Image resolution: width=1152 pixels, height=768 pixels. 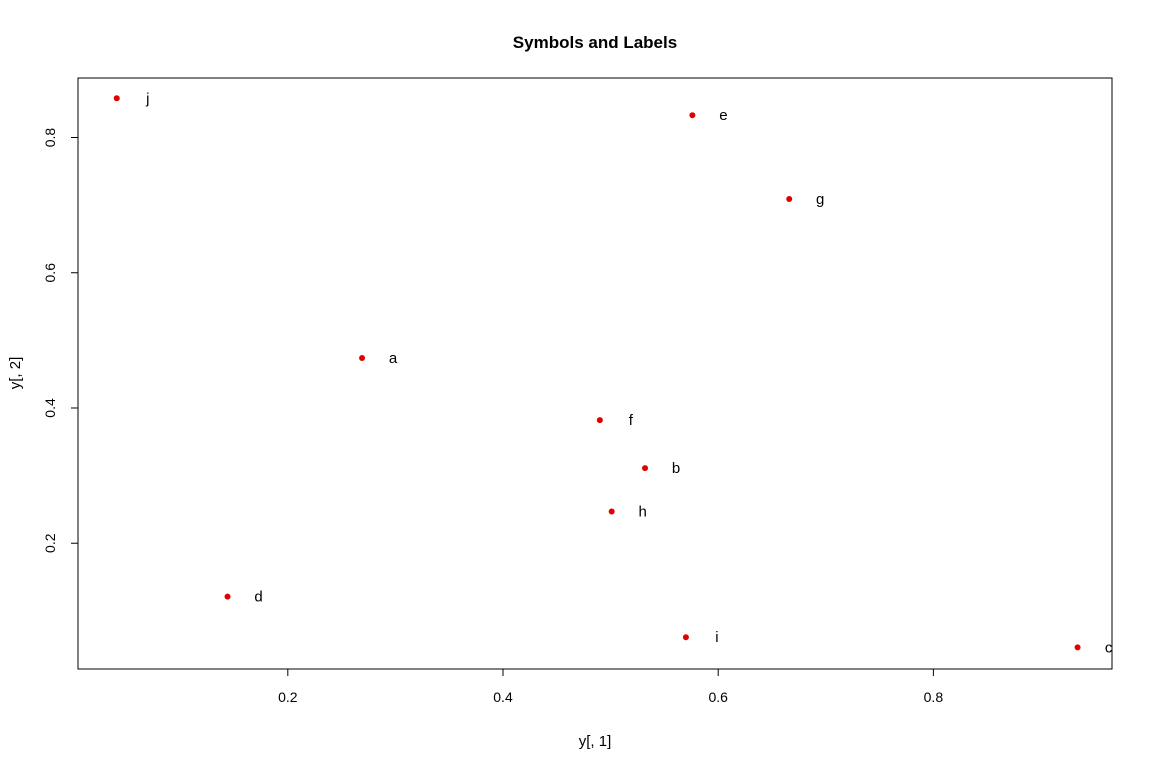 I want to click on y-axis-label: y[, 2], so click(x=15, y=373).